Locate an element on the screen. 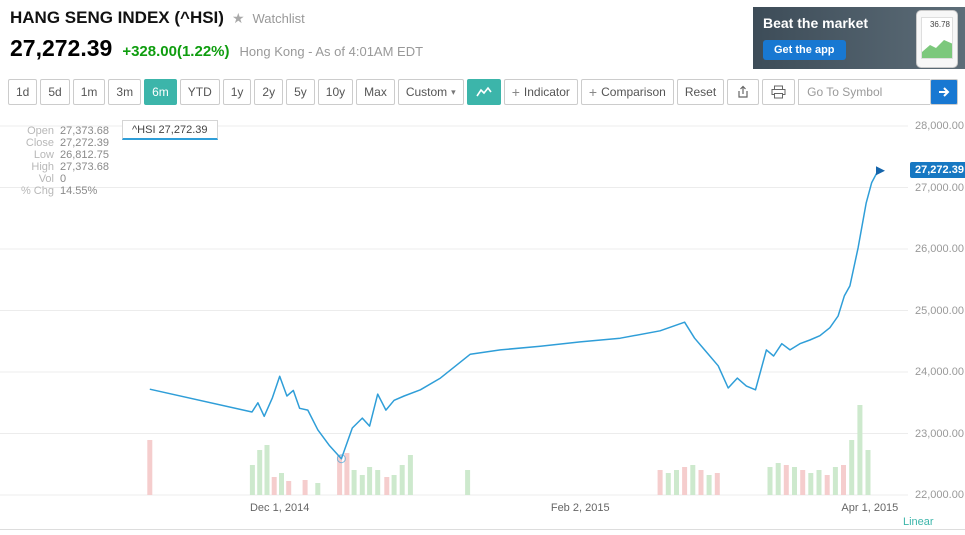  phone-image: 36.78 is located at coordinates (937, 39).